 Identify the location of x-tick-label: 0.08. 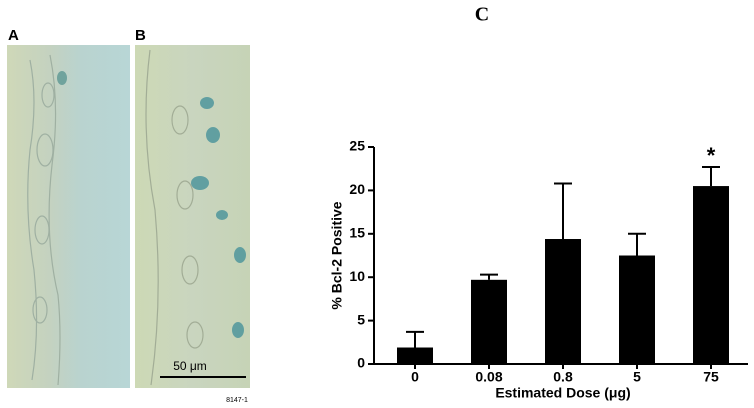
(488, 377).